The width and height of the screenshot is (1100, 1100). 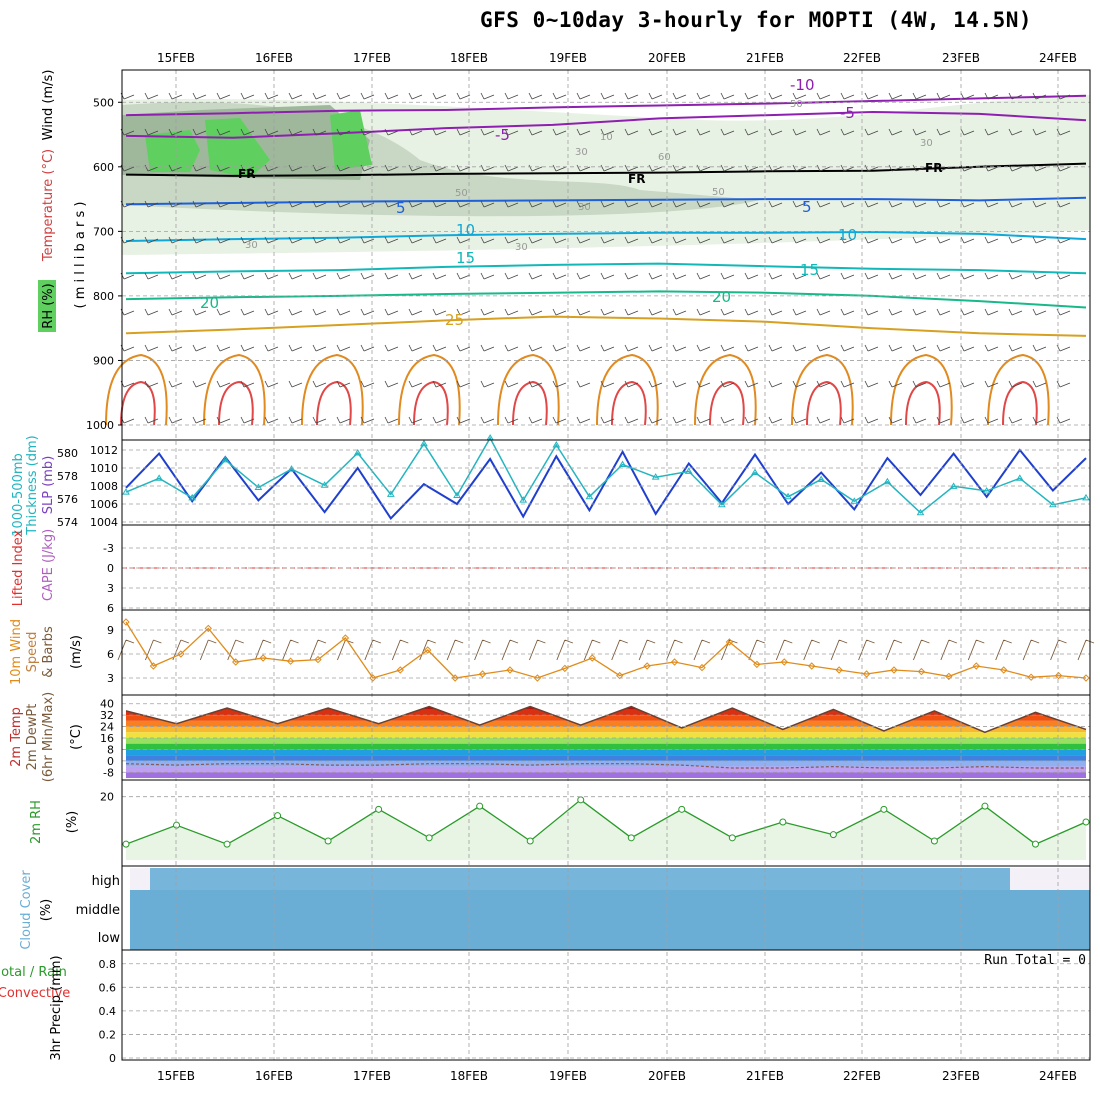 What do you see at coordinates (108, 987) in the screenshot?
I see `precip-tick: 0.6` at bounding box center [108, 987].